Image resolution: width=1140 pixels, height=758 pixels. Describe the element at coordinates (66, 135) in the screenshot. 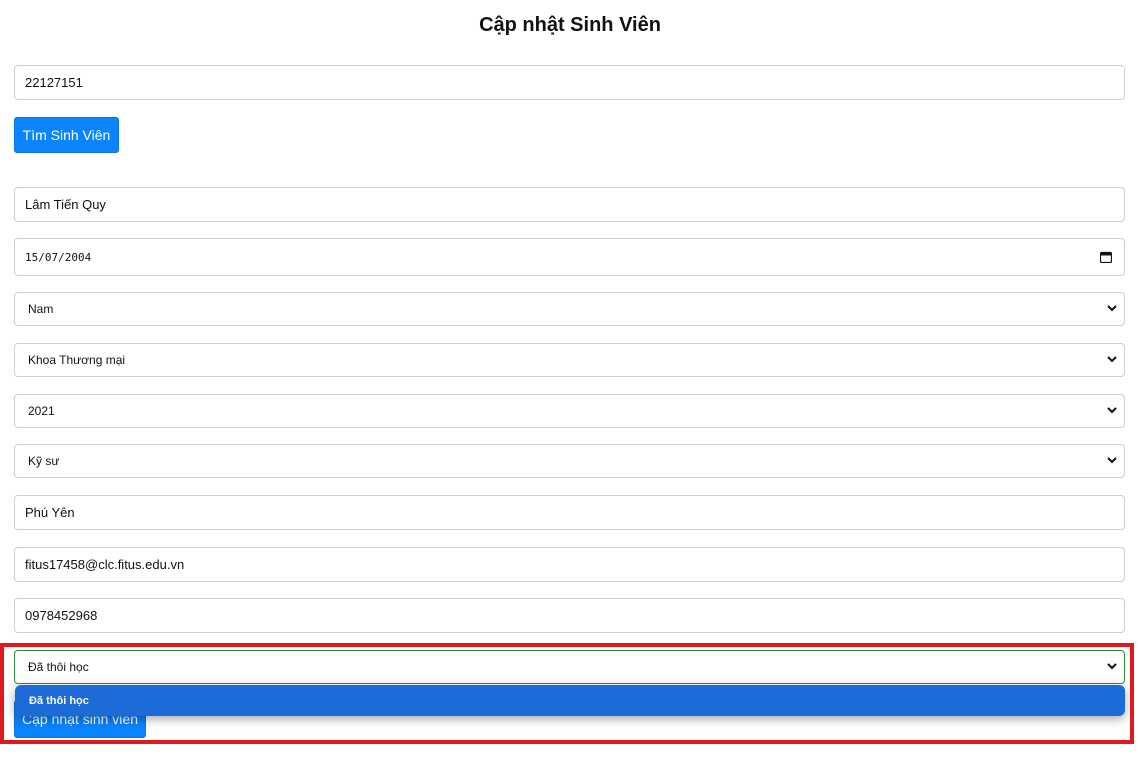

I see `find-student-button: Tìm Sinh Viên` at that location.